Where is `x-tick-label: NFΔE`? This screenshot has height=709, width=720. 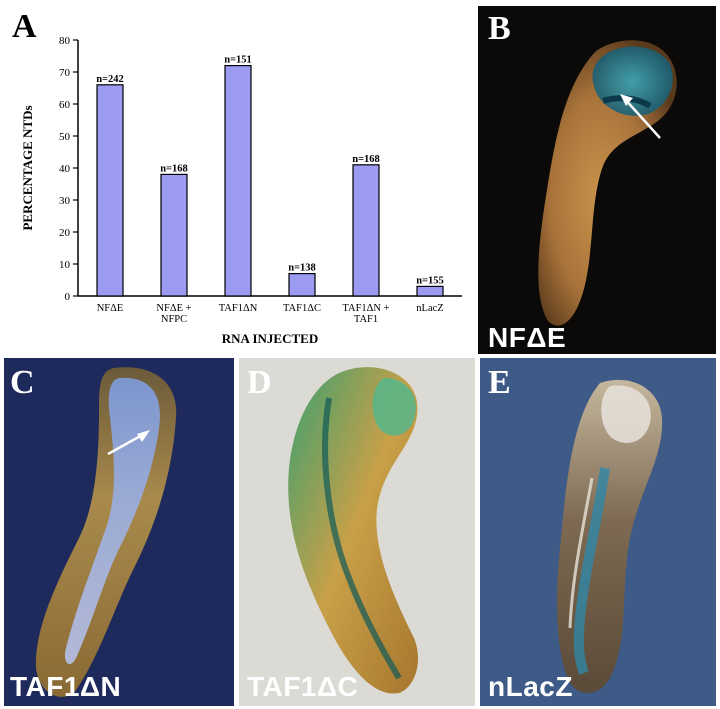
x-tick-label: NFΔE is located at coordinates (110, 308).